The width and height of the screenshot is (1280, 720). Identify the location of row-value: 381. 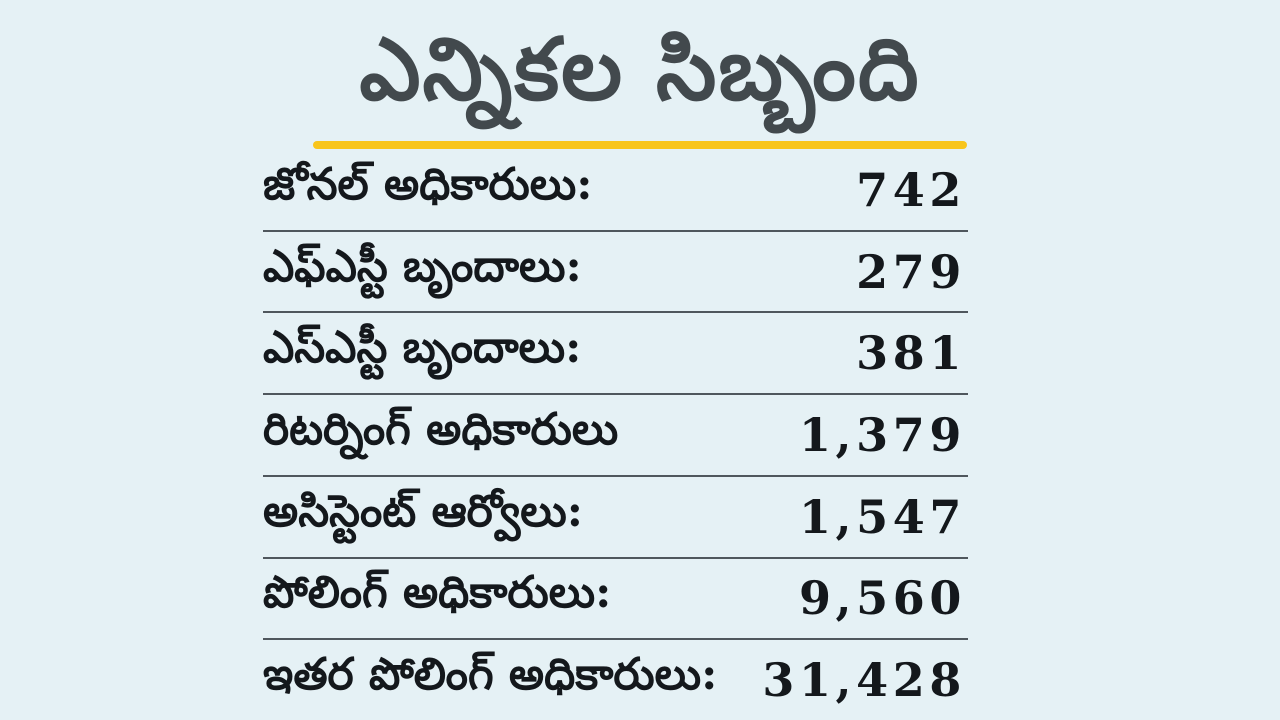
(911, 353).